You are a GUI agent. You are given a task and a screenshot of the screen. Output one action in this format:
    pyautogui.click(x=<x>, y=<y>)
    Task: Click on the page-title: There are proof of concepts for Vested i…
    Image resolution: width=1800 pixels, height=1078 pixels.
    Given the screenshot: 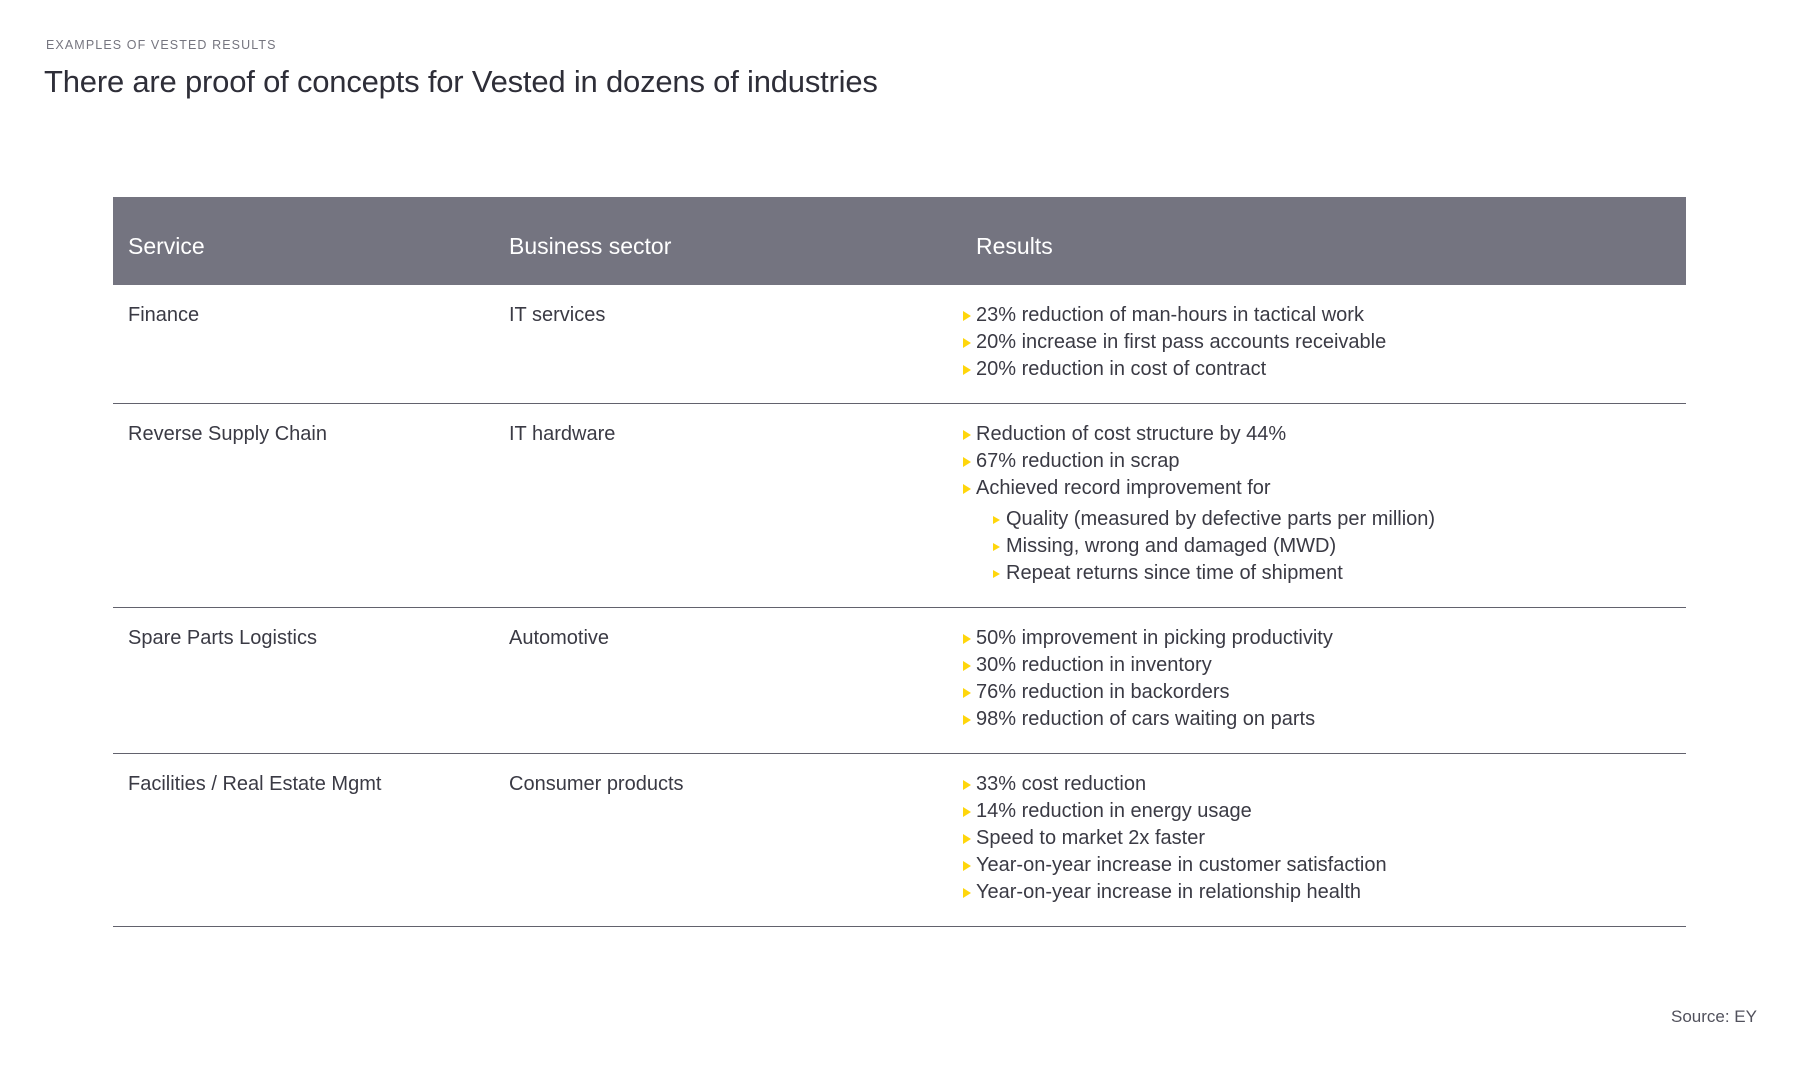 What is the action you would take?
    pyautogui.click(x=461, y=81)
    